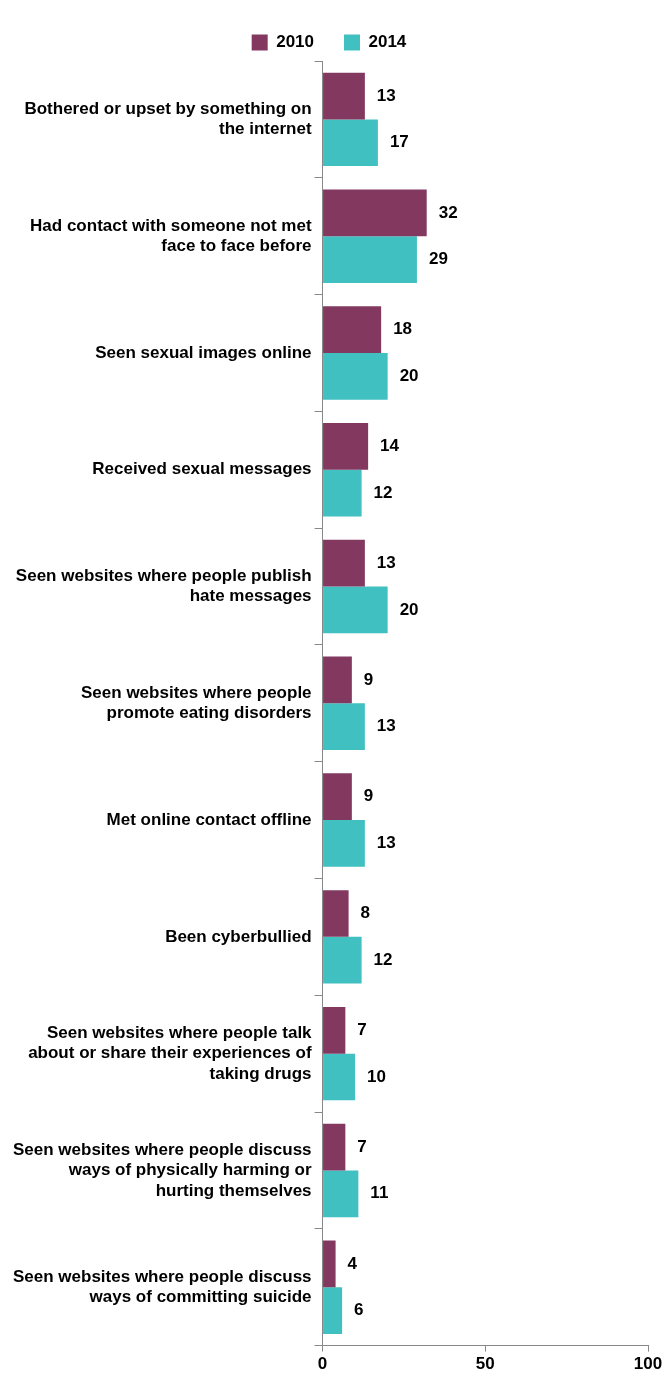 The image size is (668, 1384). What do you see at coordinates (377, 1076) in the screenshot?
I see `data-label: 10` at bounding box center [377, 1076].